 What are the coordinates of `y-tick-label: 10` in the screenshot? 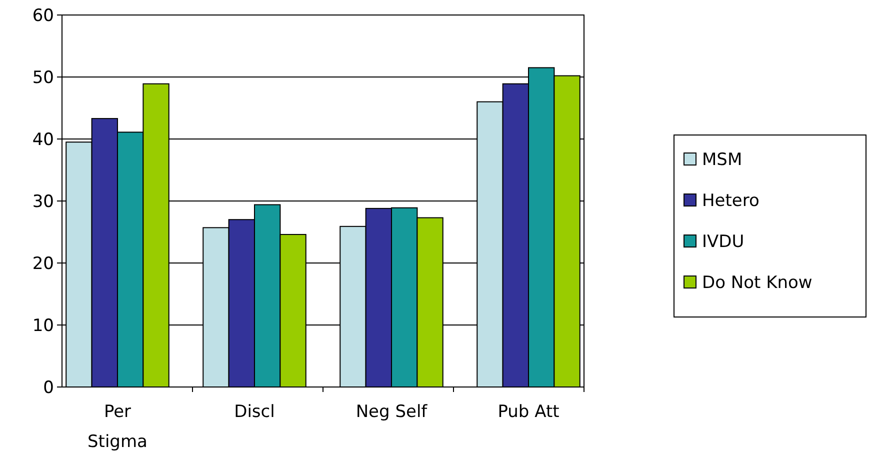 It's located at (43, 326).